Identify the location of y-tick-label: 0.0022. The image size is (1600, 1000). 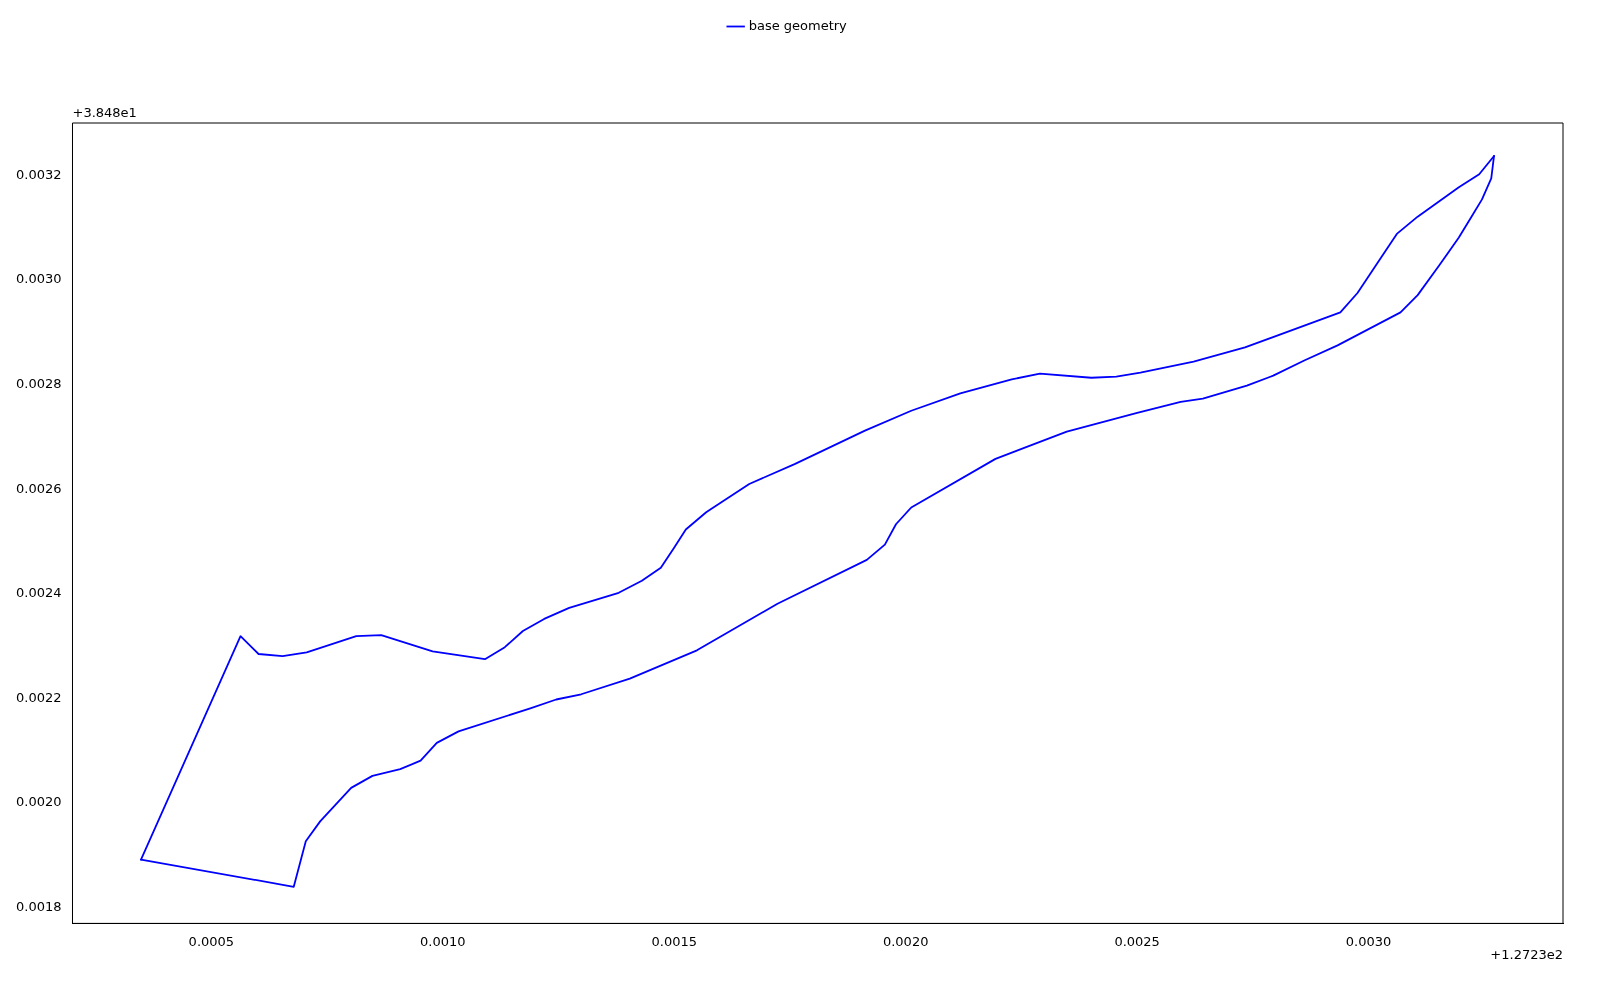
(38, 697).